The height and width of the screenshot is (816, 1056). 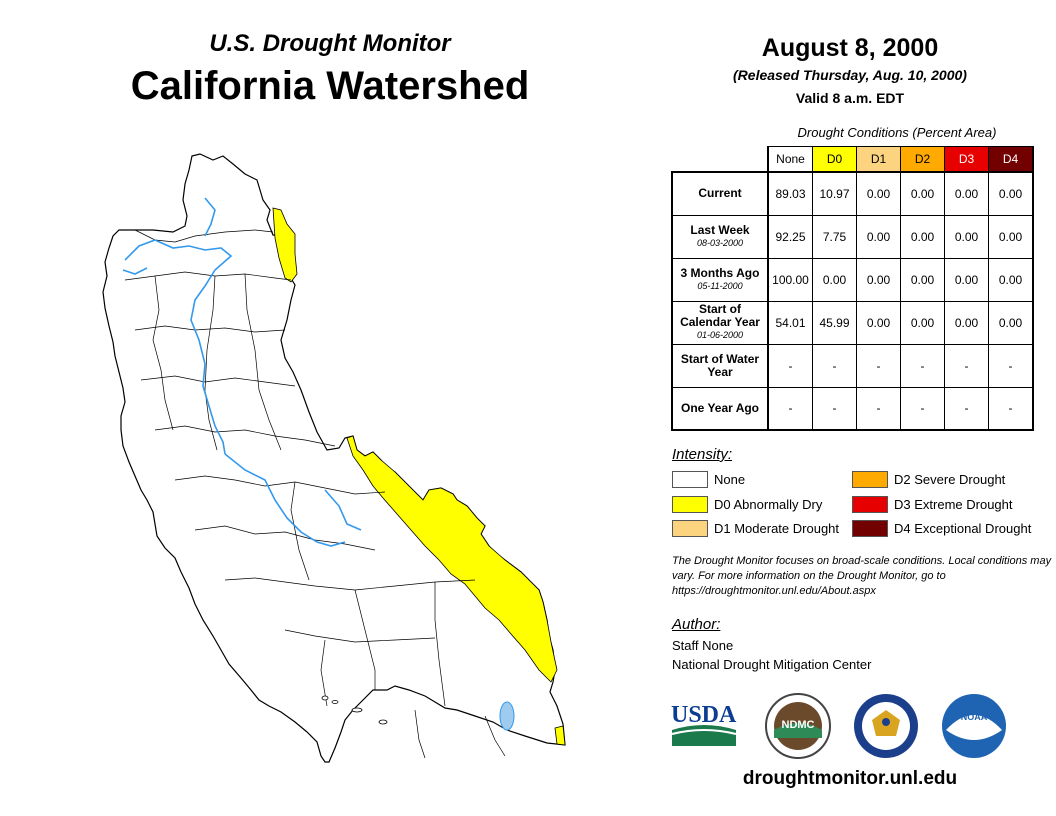 I want to click on d0-area-south, so click(x=560, y=735).